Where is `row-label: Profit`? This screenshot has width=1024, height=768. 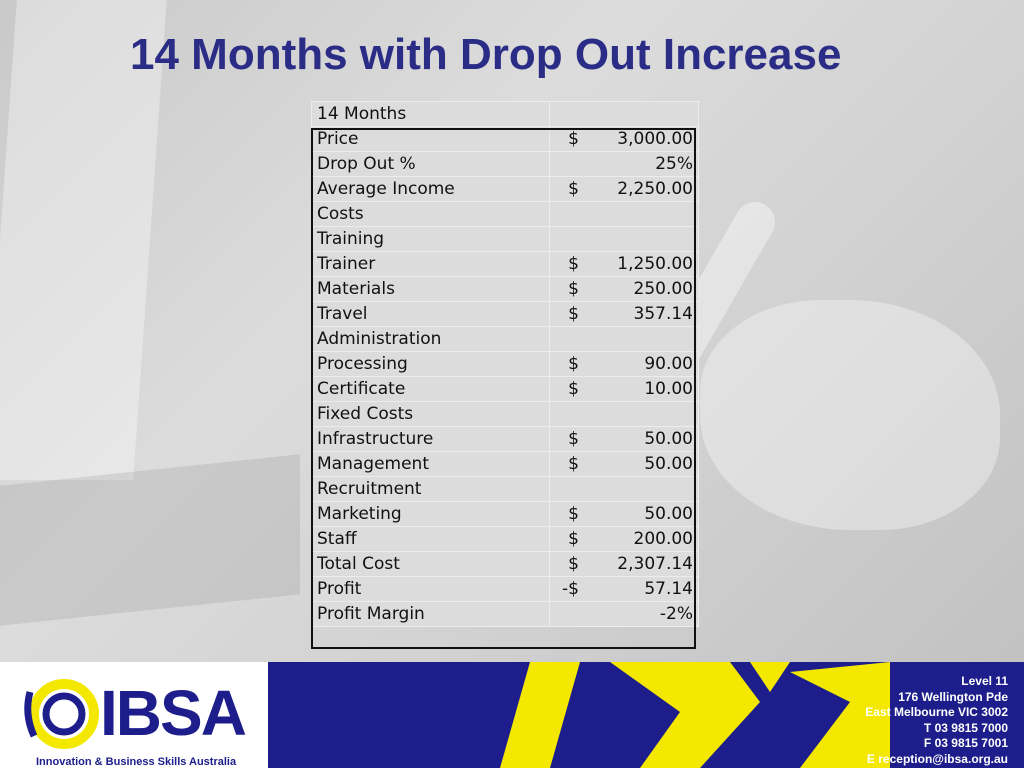 row-label: Profit is located at coordinates (430, 589).